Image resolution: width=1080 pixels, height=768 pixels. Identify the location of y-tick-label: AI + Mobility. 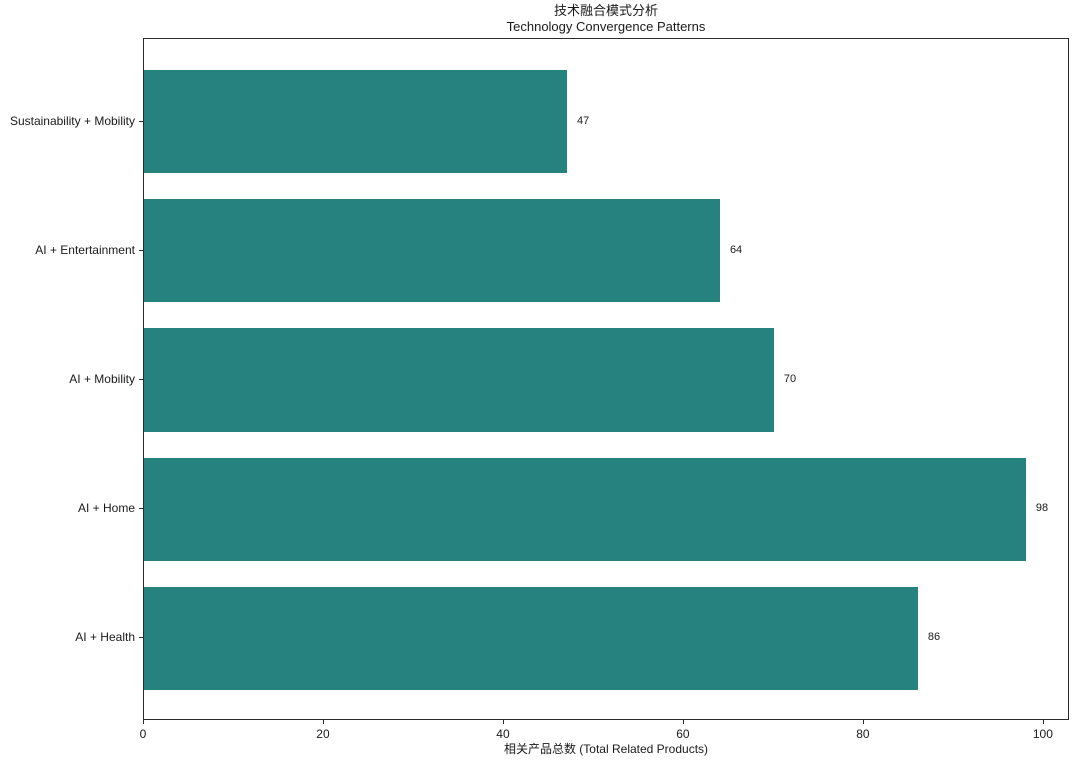
(102, 379).